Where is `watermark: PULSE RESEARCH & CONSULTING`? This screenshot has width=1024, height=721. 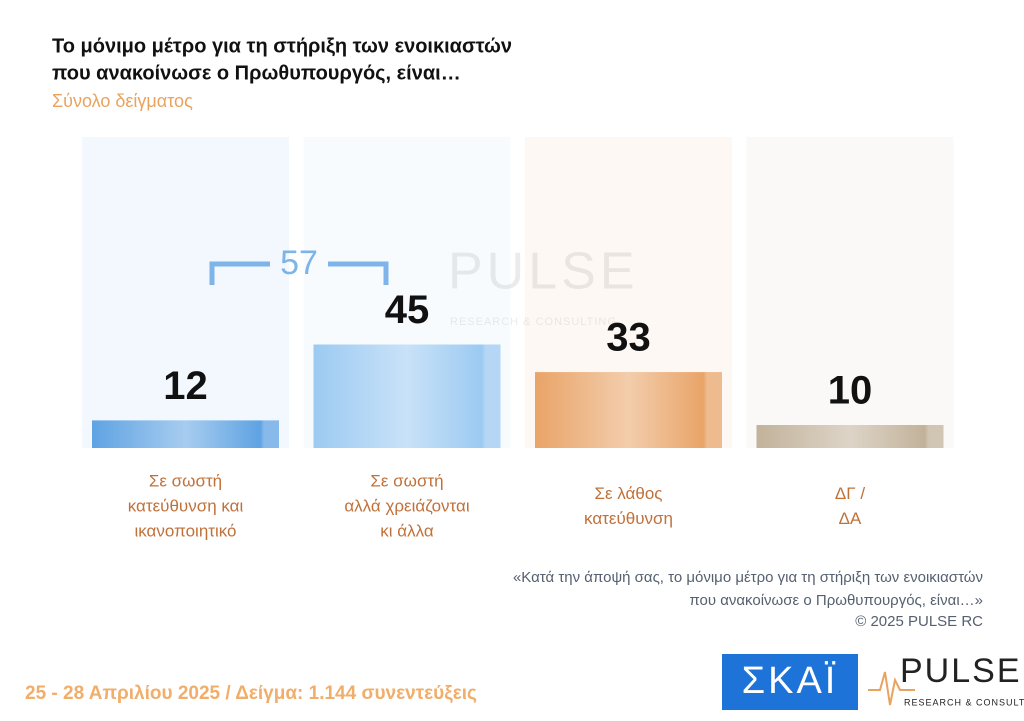
watermark: PULSE RESEARCH & CONSULTING is located at coordinates (543, 285).